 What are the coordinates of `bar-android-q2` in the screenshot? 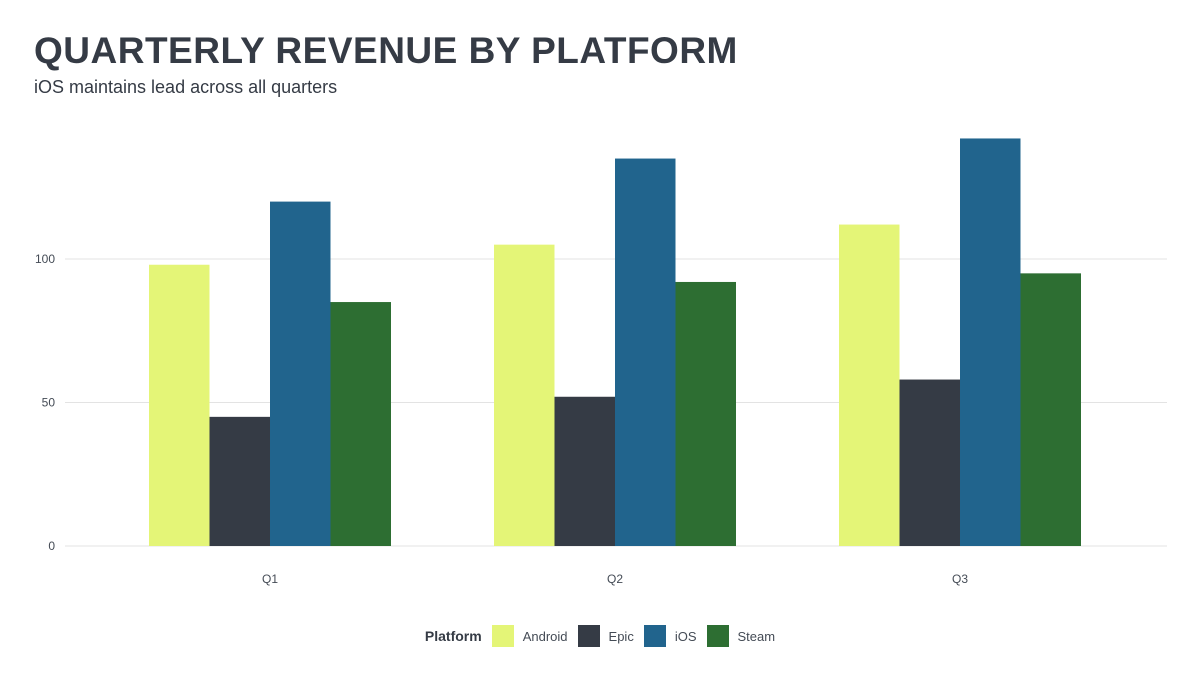 It's located at (524, 395).